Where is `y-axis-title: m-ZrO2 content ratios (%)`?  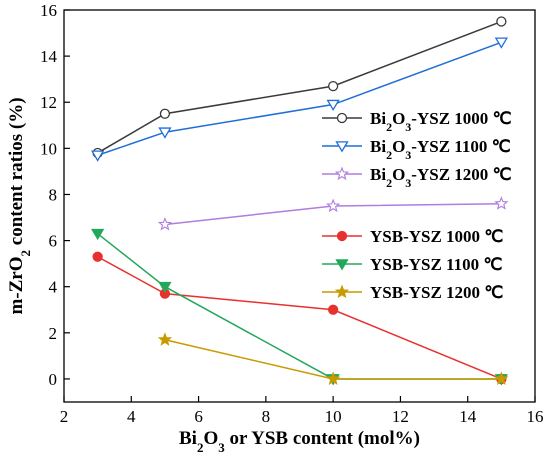
y-axis-title: m-ZrO2 content ratios (%) is located at coordinates (19, 205).